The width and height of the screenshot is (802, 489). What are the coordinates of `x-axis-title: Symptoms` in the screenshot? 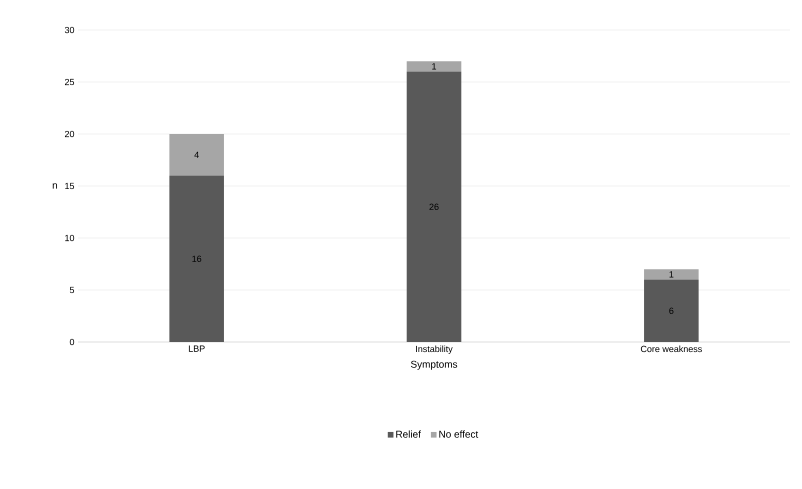 It's located at (434, 365).